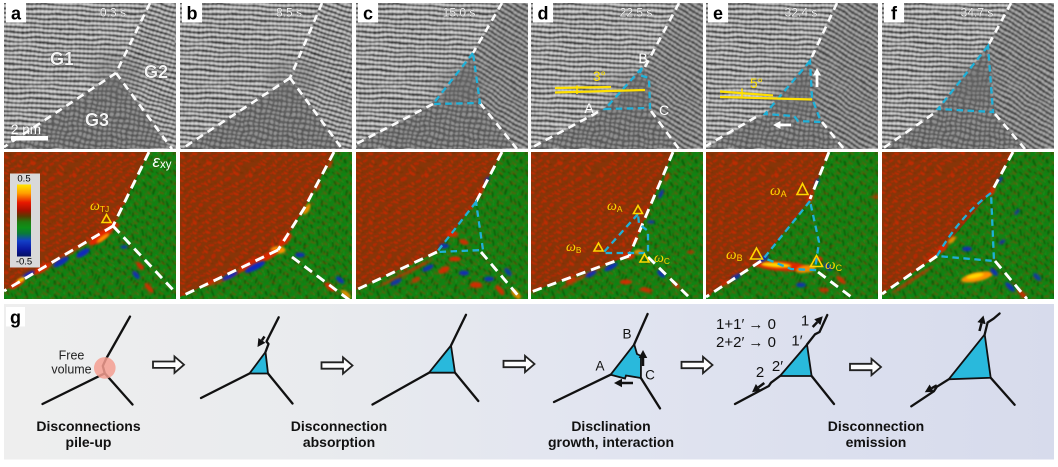  I want to click on svg-text: f, so click(894, 14).